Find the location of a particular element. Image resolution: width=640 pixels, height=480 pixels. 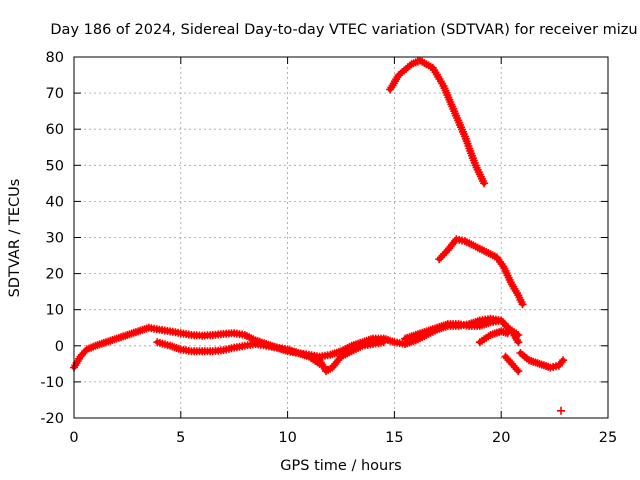

x-tick-label: 0 is located at coordinates (73, 438).